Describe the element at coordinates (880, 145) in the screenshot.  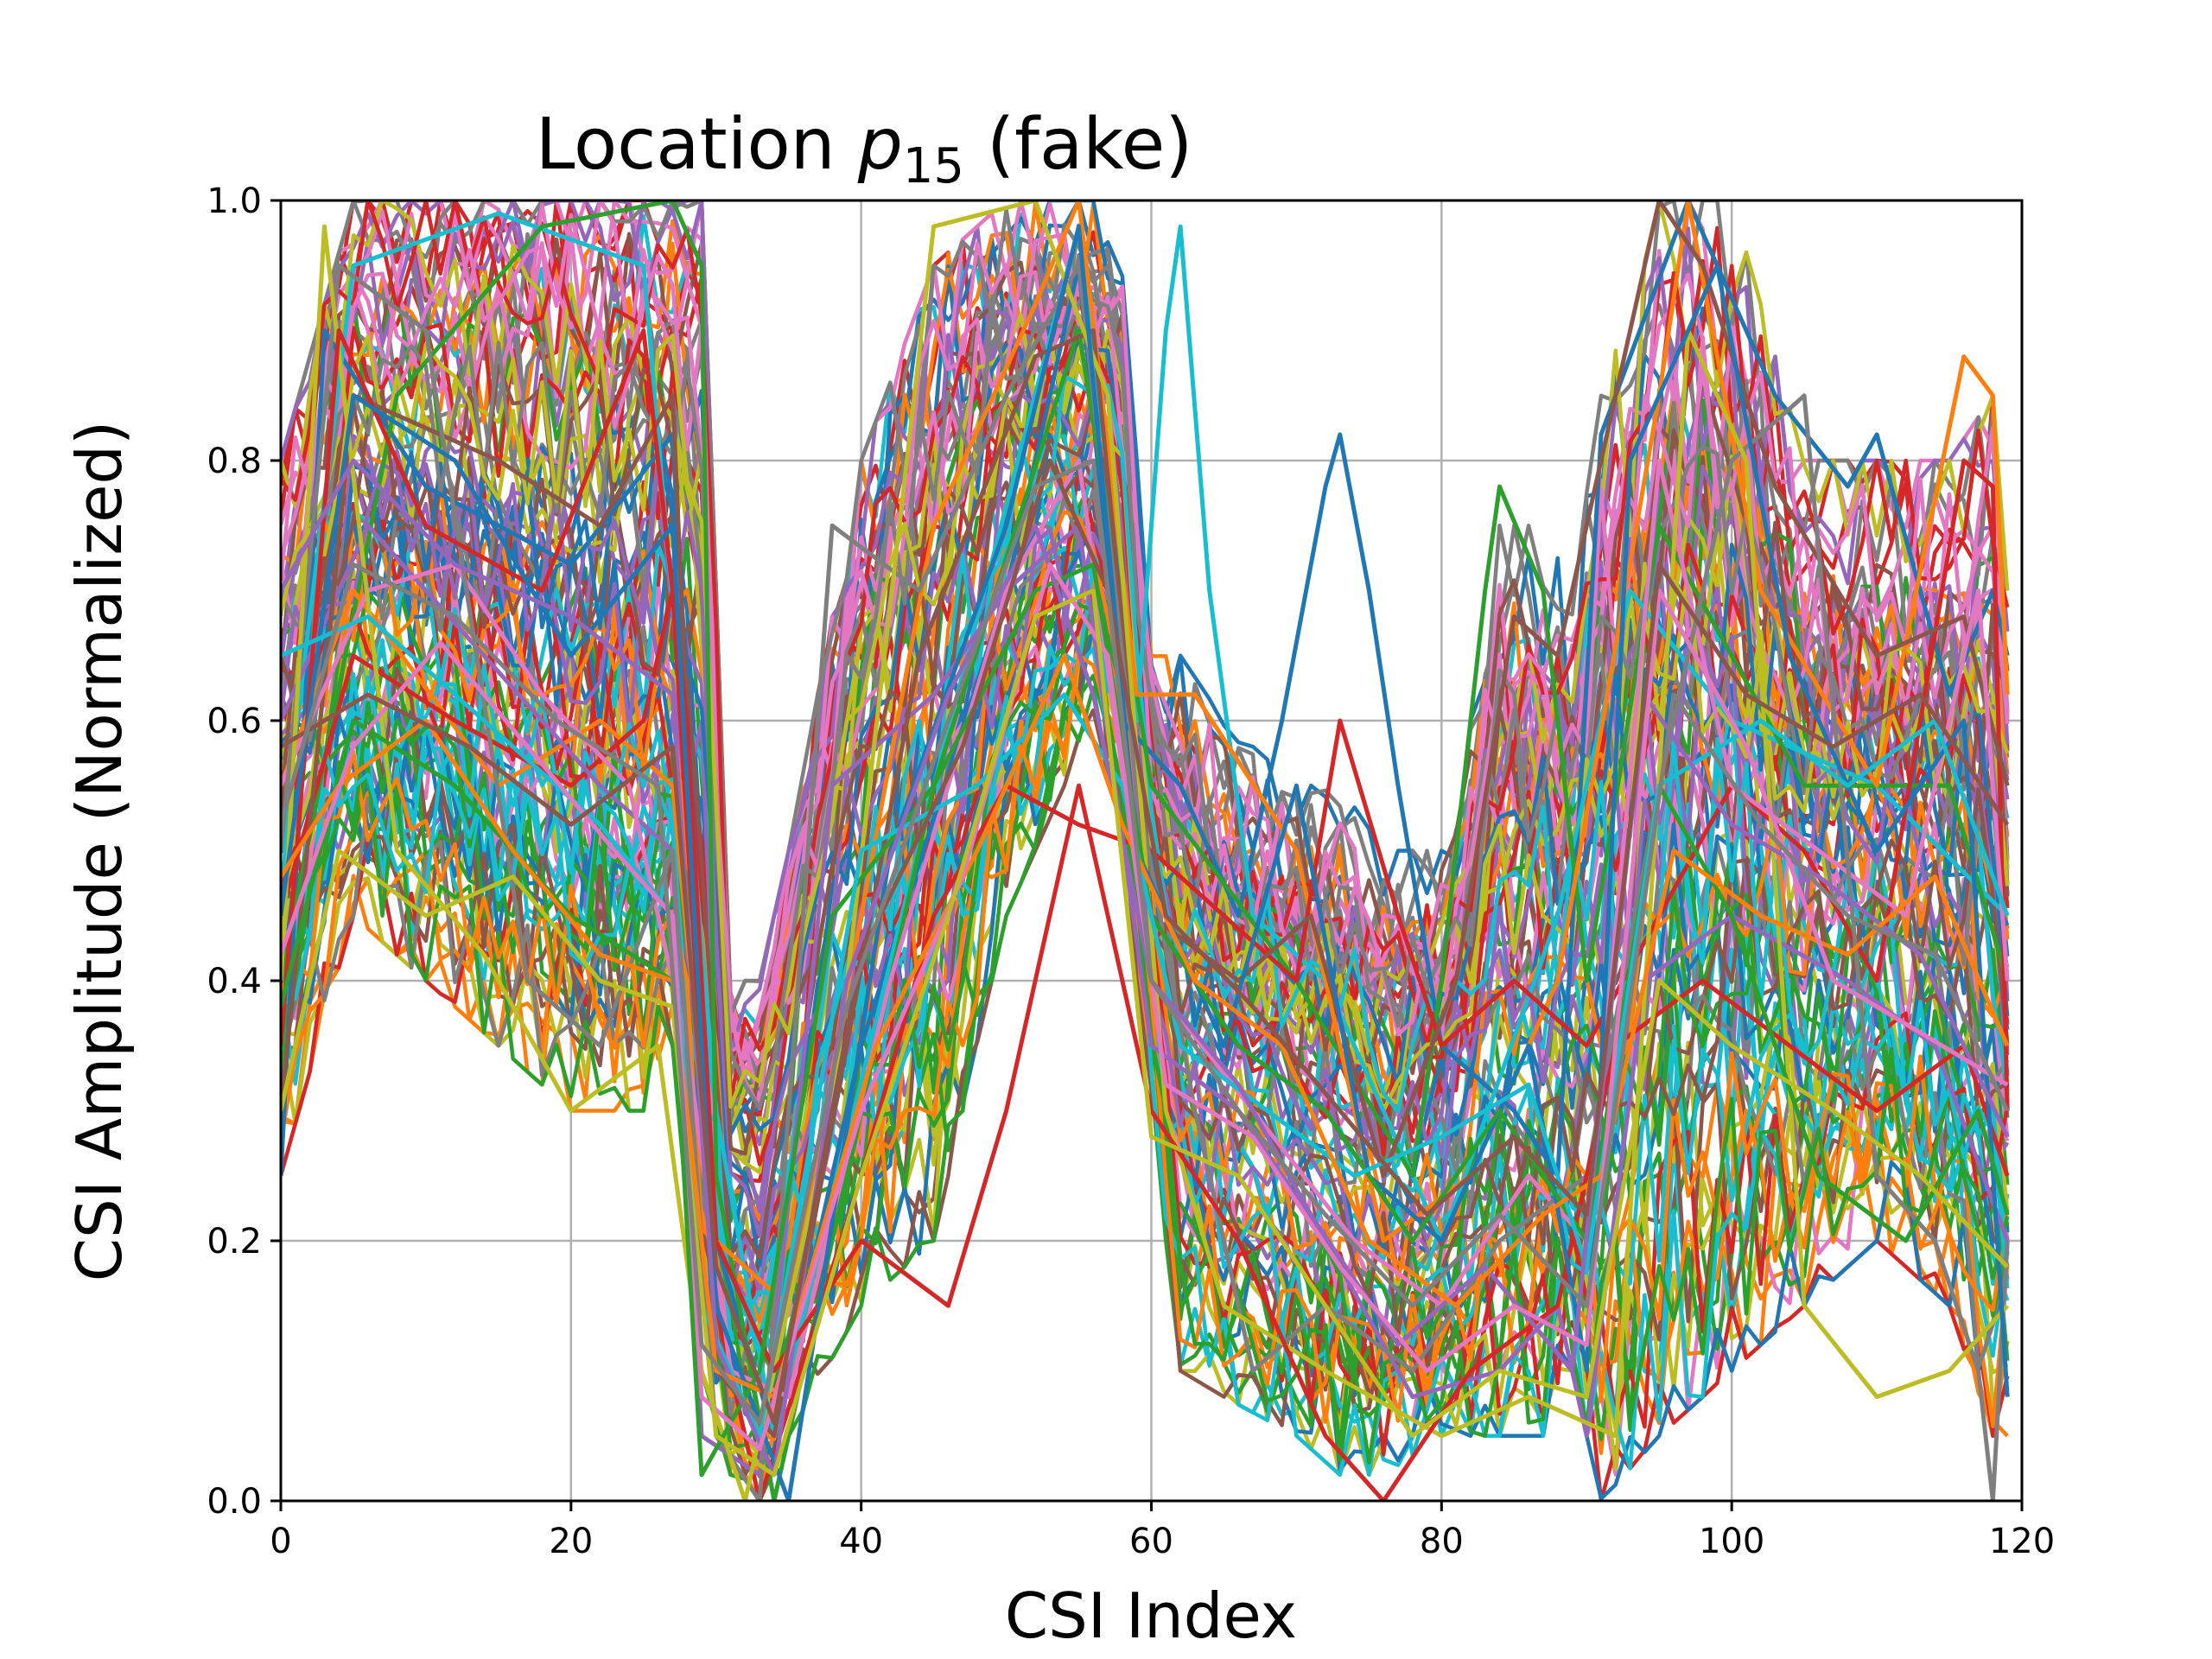
I see `chart-title-variable: p` at that location.